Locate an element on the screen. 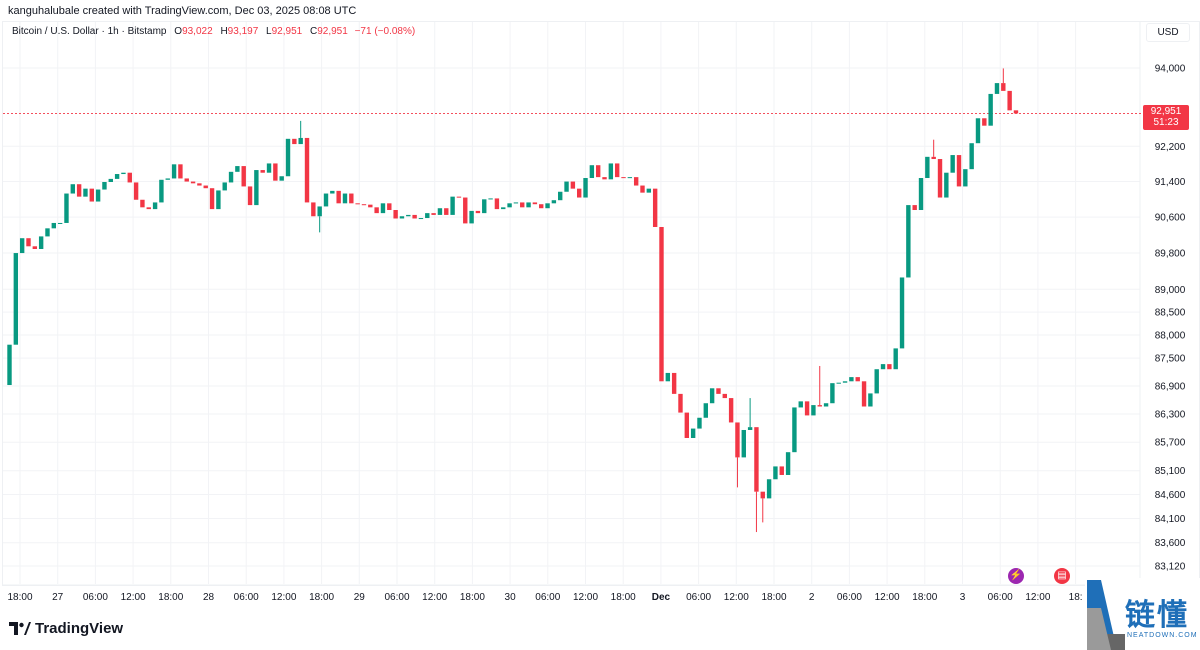 Image resolution: width=1200 pixels, height=650 pixels. close-value: 92,951 is located at coordinates (332, 31).